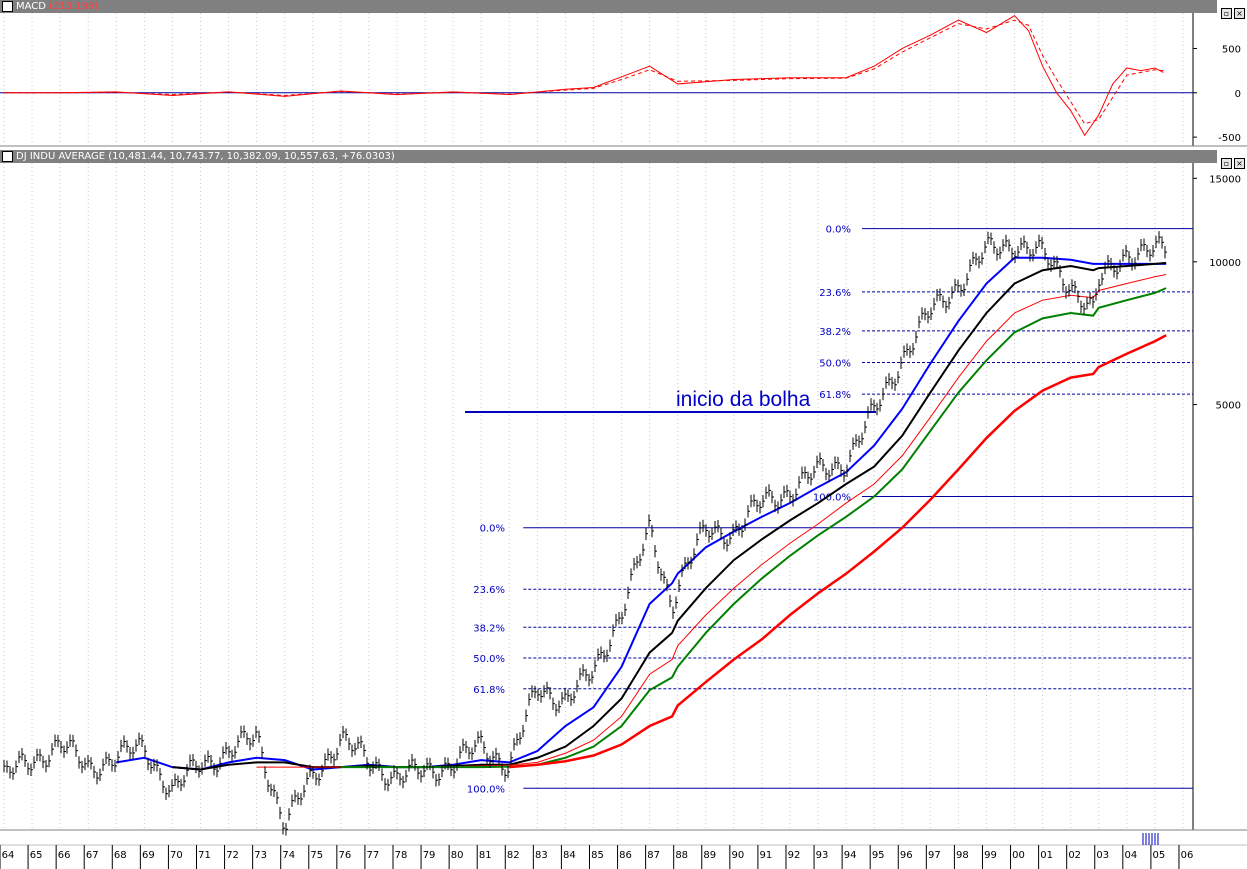 This screenshot has height=869, width=1247. What do you see at coordinates (850, 855) in the screenshot?
I see `x-tick-label: 94` at bounding box center [850, 855].